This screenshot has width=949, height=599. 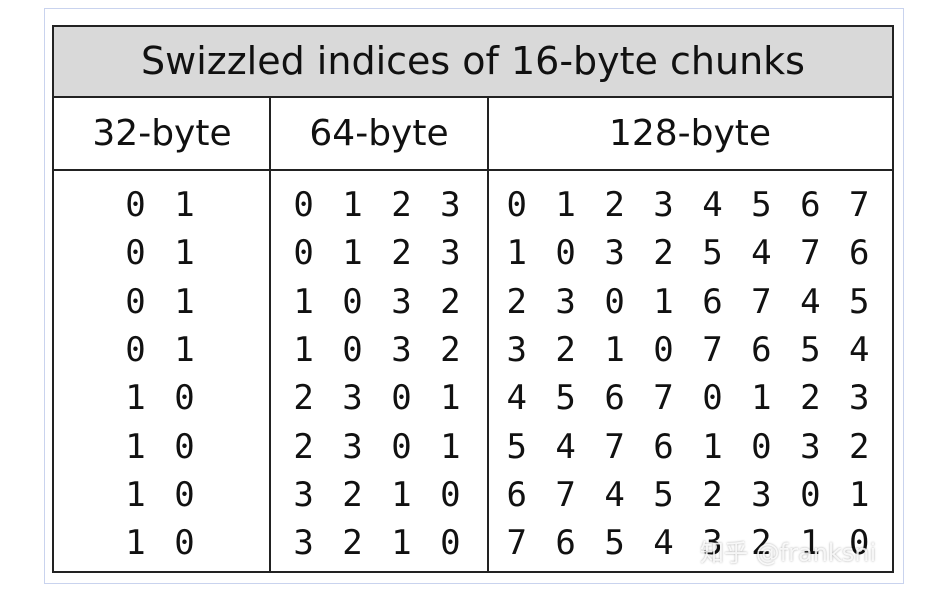 What do you see at coordinates (690, 253) in the screenshot?
I see `cell: 1 0 3 2 5 4 7 6` at bounding box center [690, 253].